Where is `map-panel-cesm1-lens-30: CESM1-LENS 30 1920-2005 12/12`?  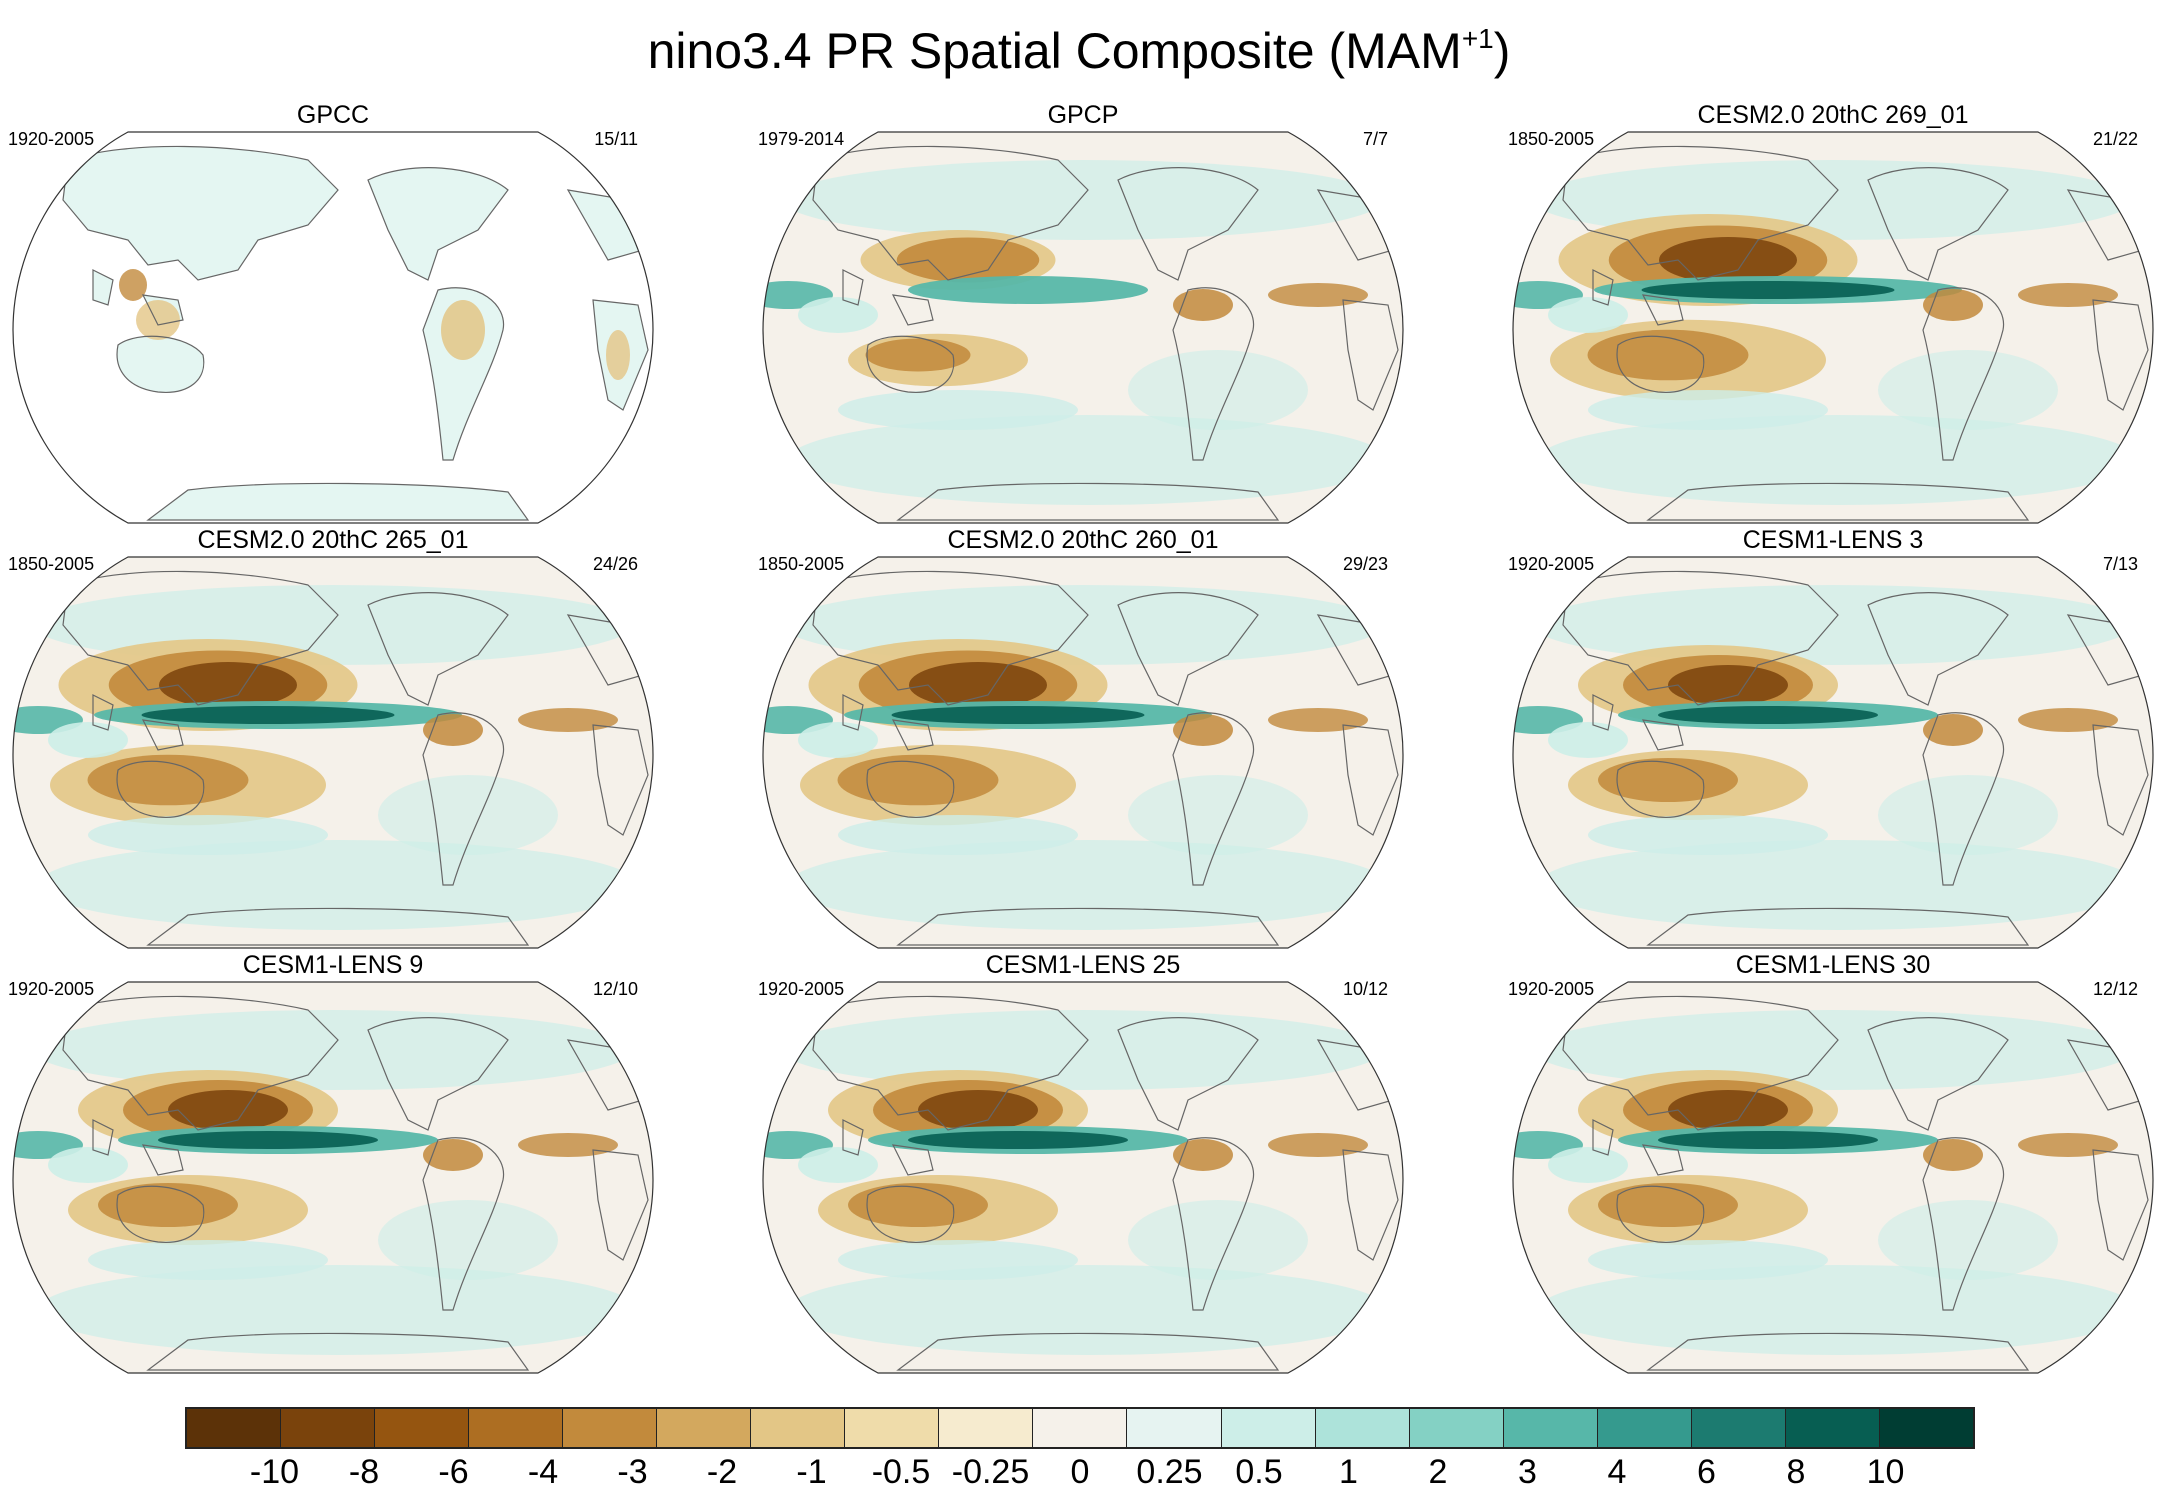 map-panel-cesm1-lens-30: CESM1-LENS 30 1920-2005 12/12 is located at coordinates (1833, 1162).